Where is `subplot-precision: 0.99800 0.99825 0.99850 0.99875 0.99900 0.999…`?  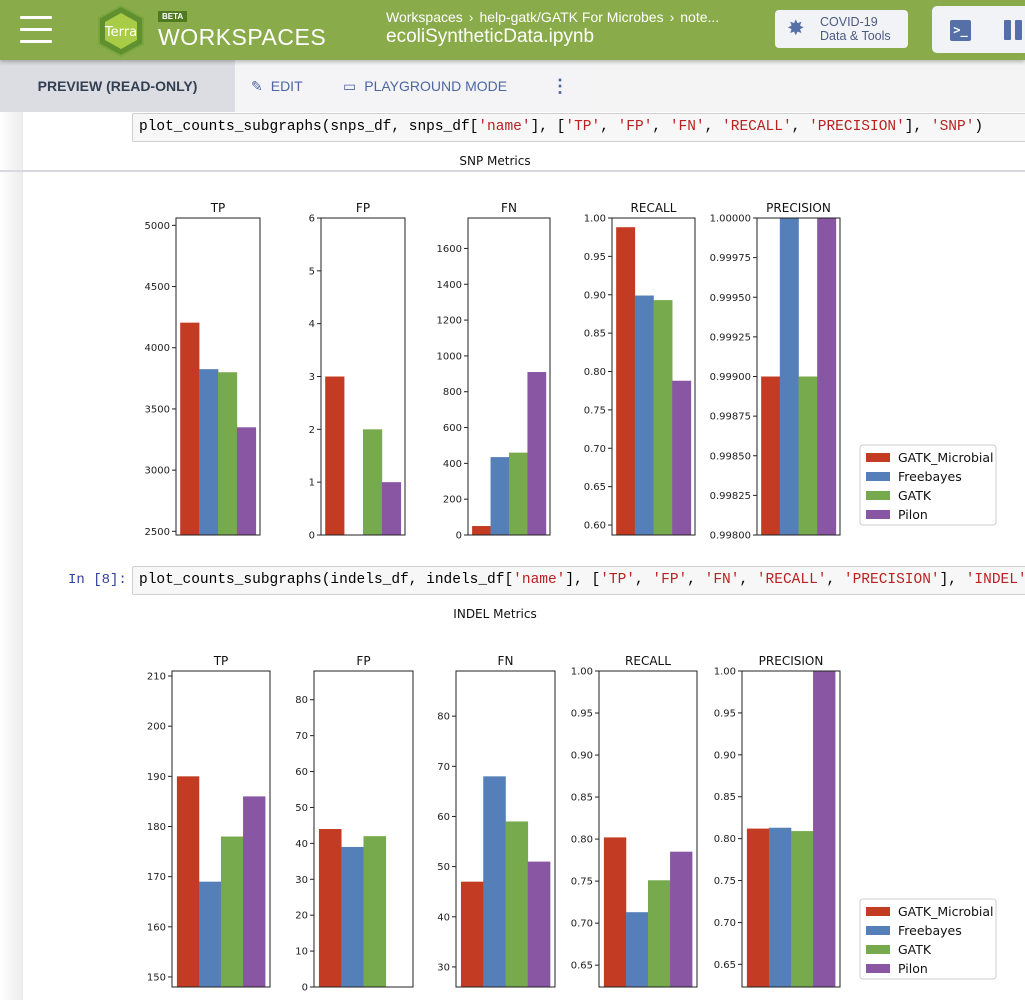 subplot-precision: 0.99800 0.99825 0.99850 0.99875 0.99900 0.999… is located at coordinates (775, 371).